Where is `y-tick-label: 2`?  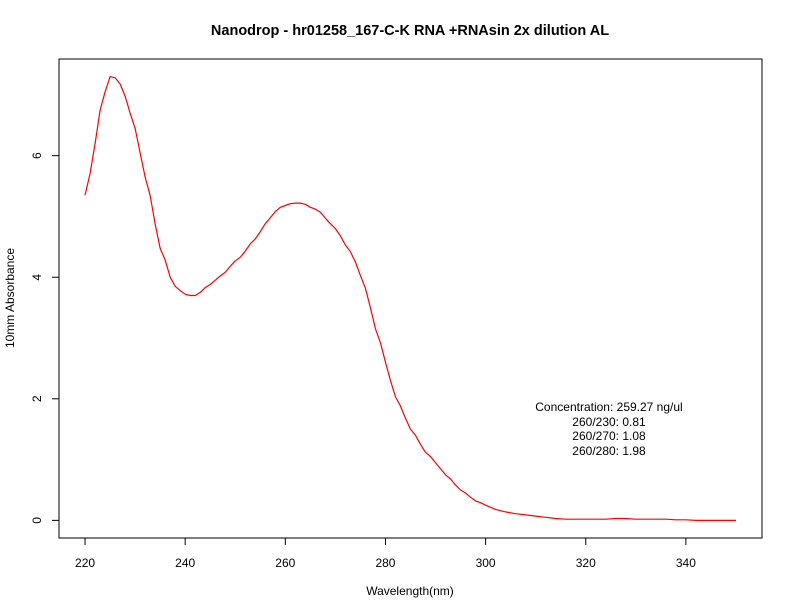 y-tick-label: 2 is located at coordinates (37, 398).